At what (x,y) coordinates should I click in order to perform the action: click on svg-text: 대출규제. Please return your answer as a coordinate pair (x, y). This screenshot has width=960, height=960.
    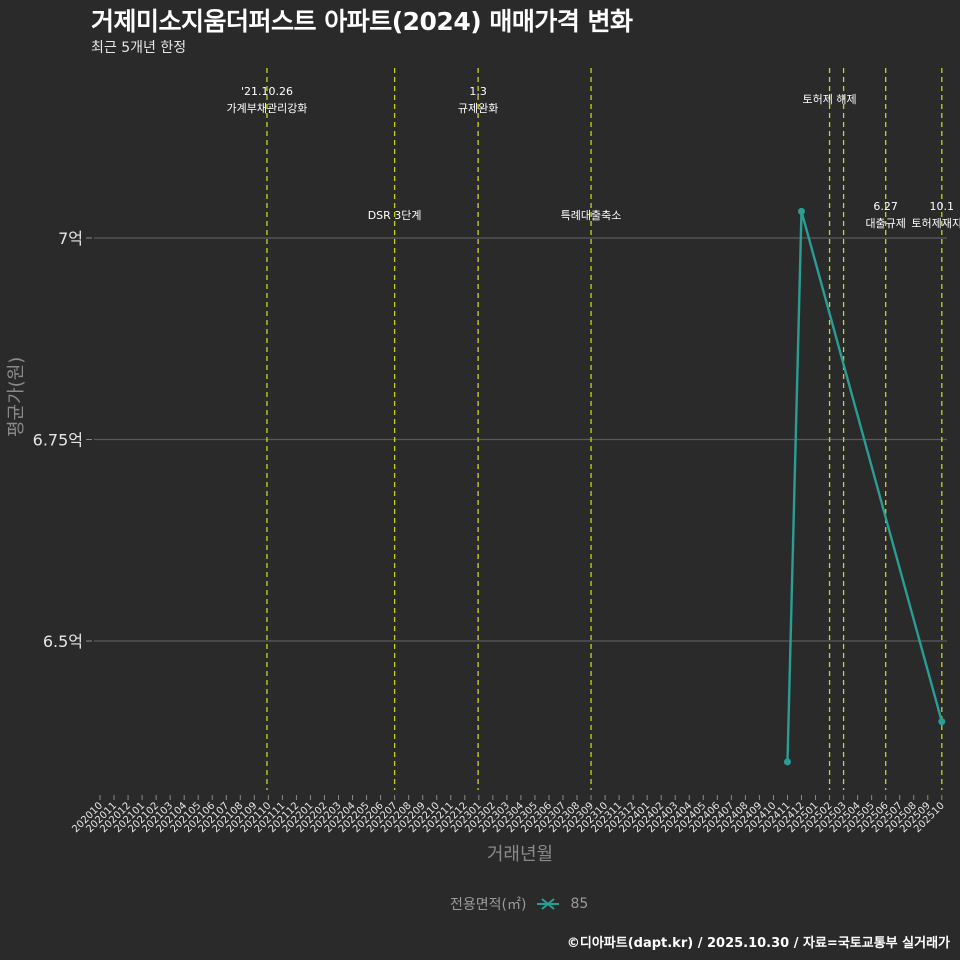
    Looking at the image, I should click on (885, 223).